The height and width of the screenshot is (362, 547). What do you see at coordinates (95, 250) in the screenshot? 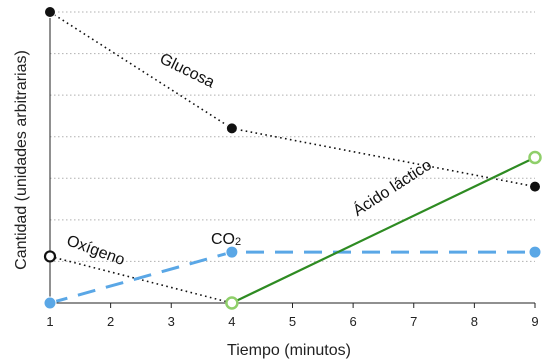
I see `series-label-oxigeno: Oxígeno` at bounding box center [95, 250].